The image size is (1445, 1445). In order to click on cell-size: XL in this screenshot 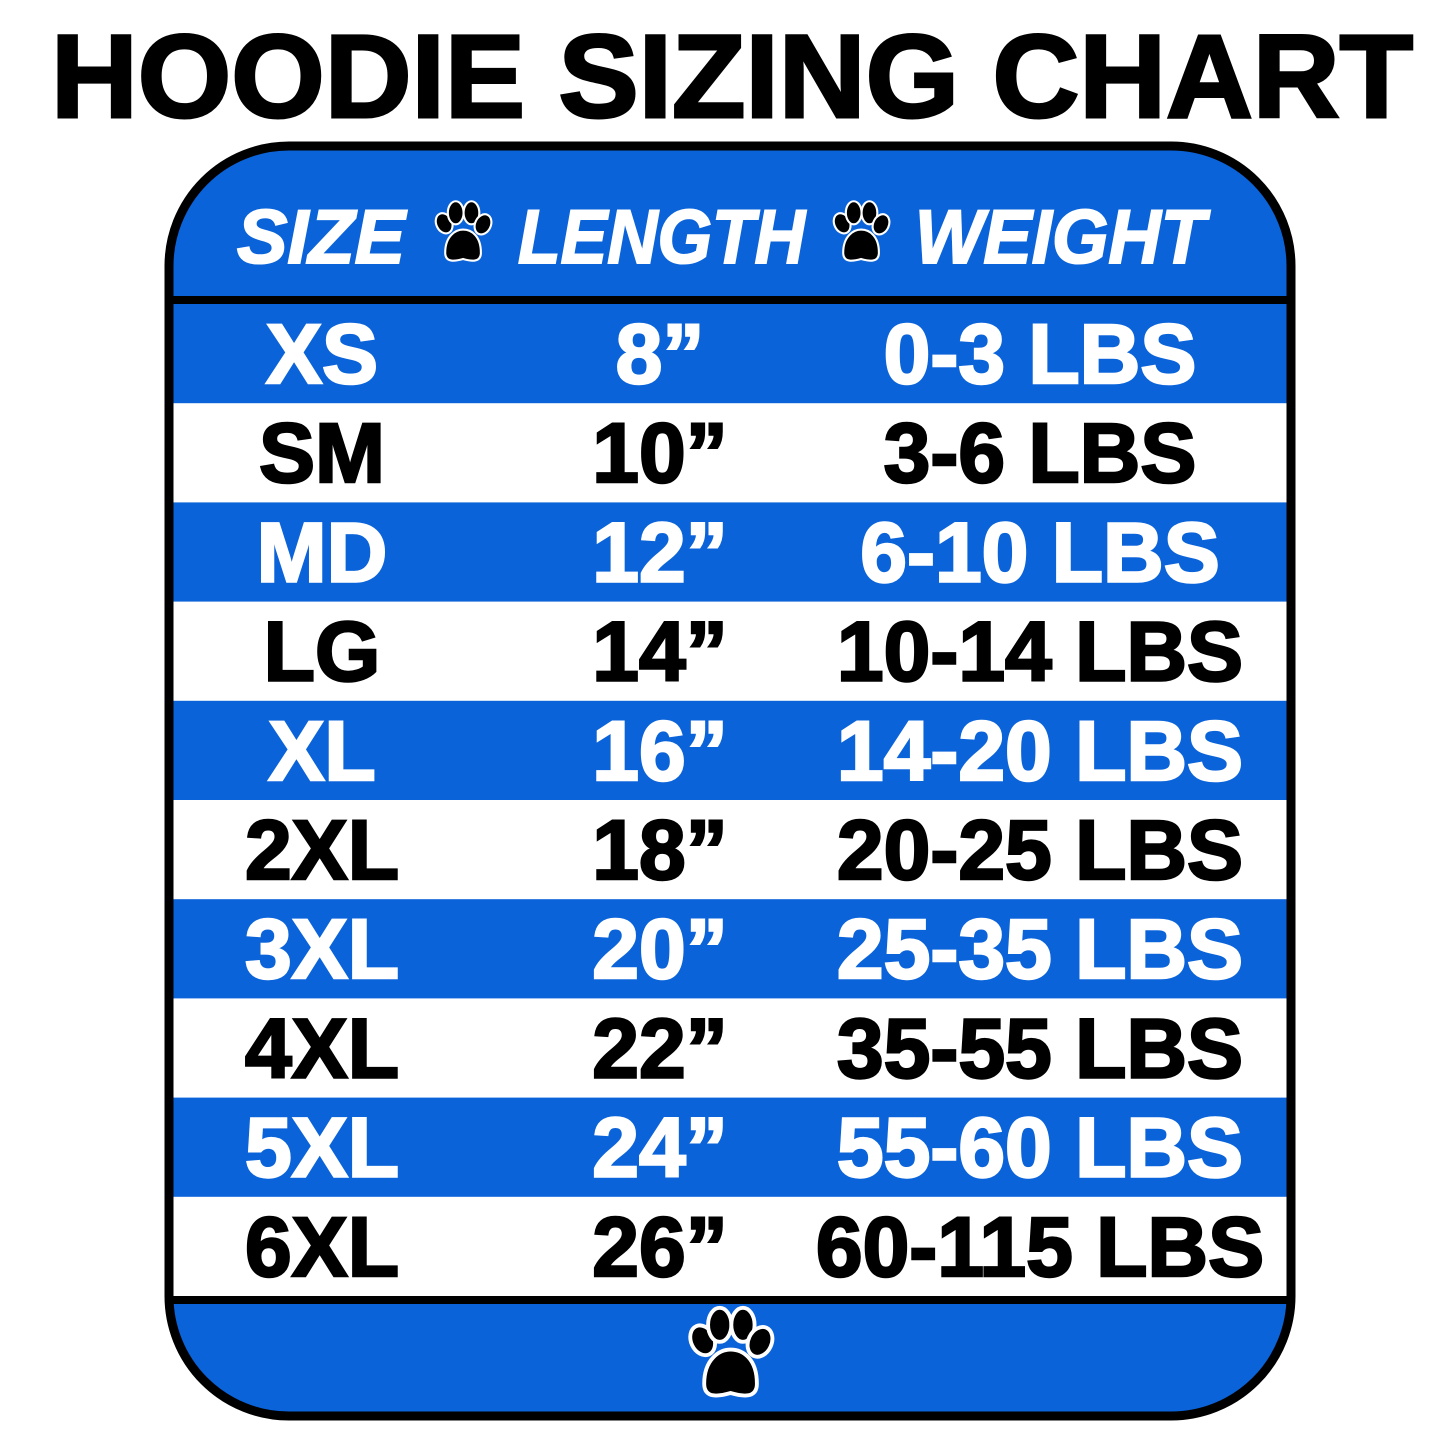, I will do `click(321, 751)`.